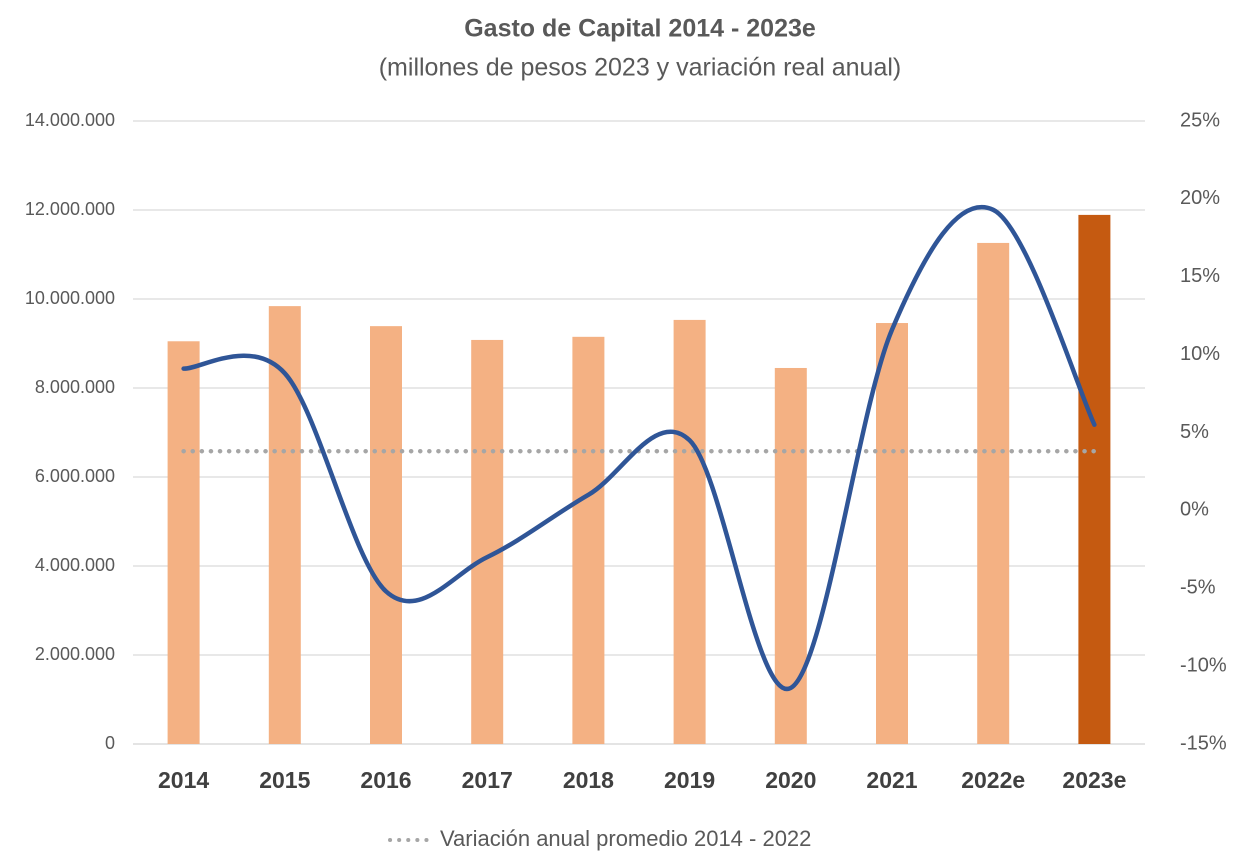  Describe the element at coordinates (1200, 354) in the screenshot. I see `y2-tick-label: 10%` at that location.